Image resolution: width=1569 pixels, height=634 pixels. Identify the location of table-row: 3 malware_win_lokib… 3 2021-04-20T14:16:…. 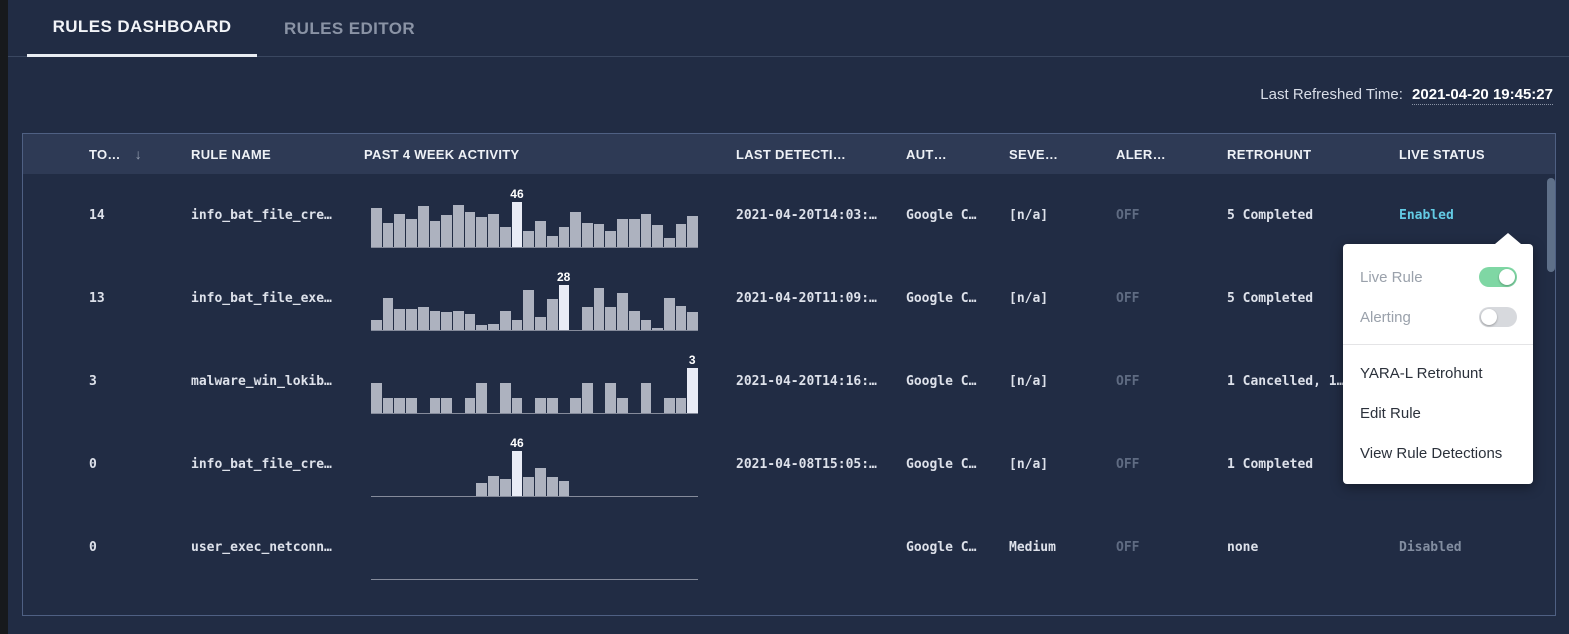
(789, 381).